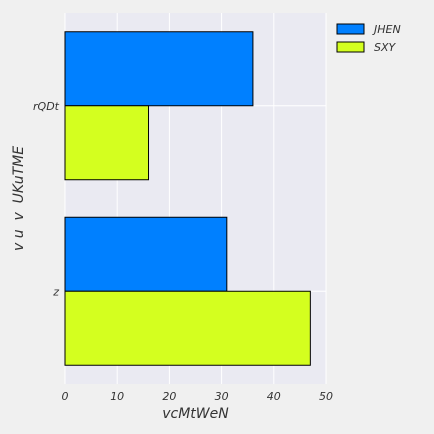  Describe the element at coordinates (107, 143) in the screenshot. I see `bar-sxy-rqdt` at that location.